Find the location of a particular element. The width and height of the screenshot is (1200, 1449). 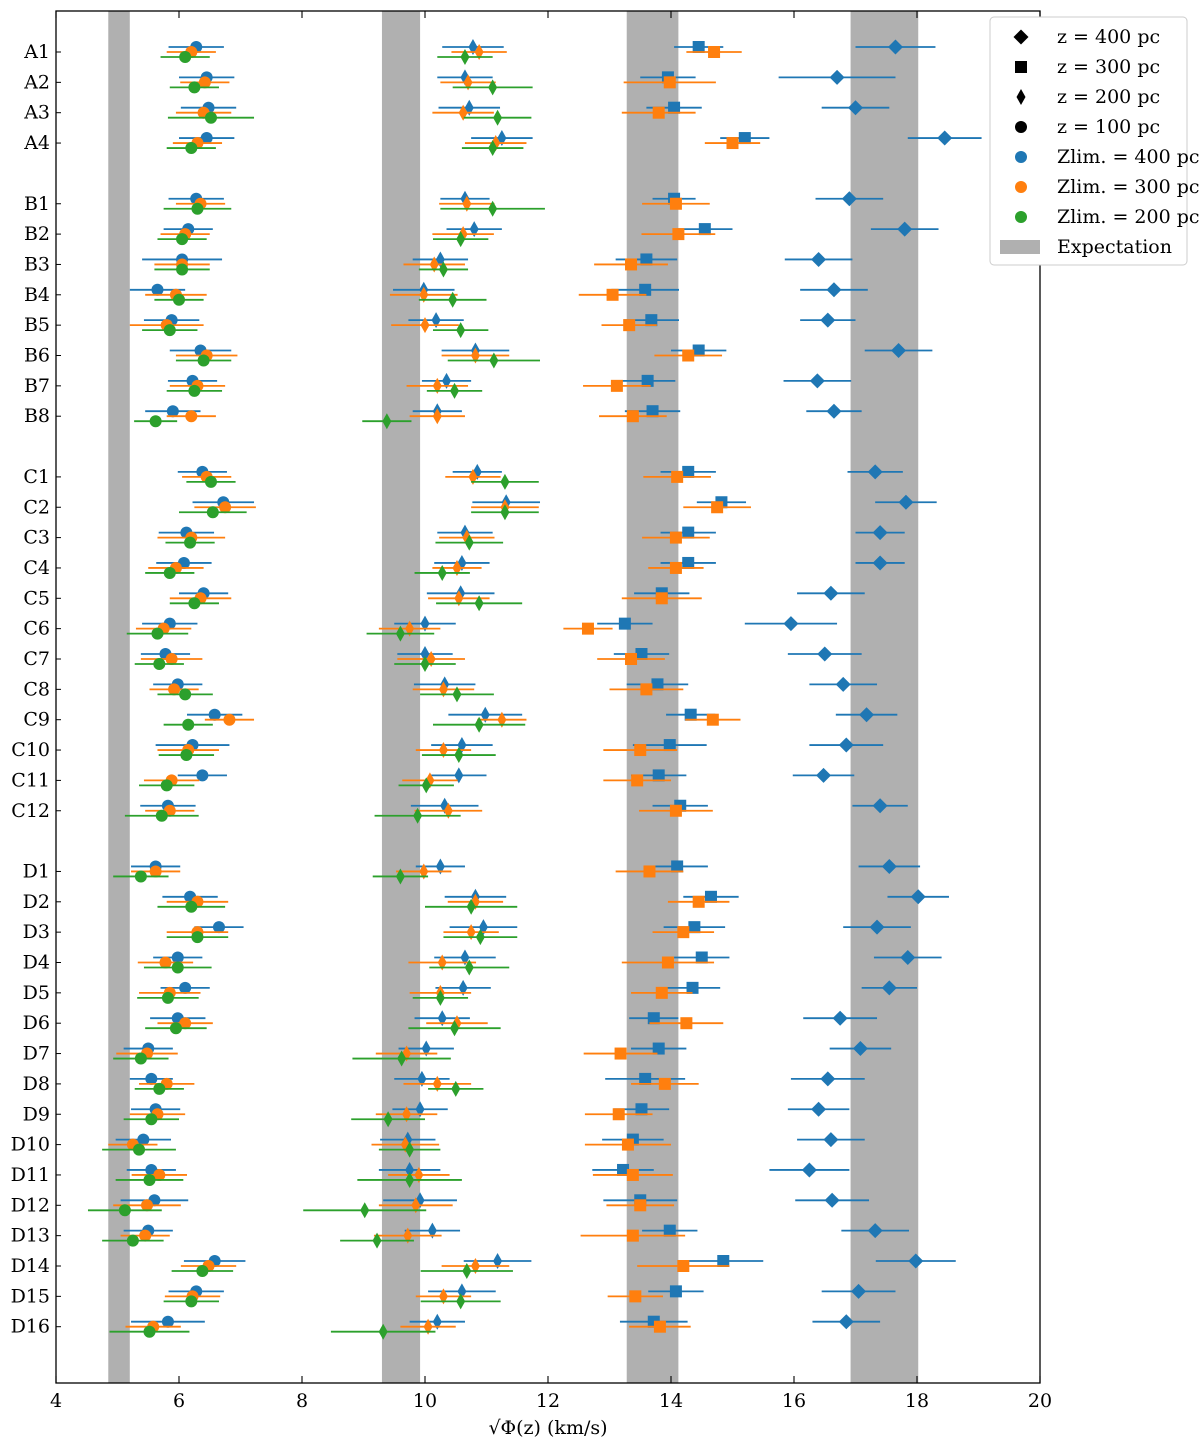

row-label: B4 is located at coordinates (37, 295).